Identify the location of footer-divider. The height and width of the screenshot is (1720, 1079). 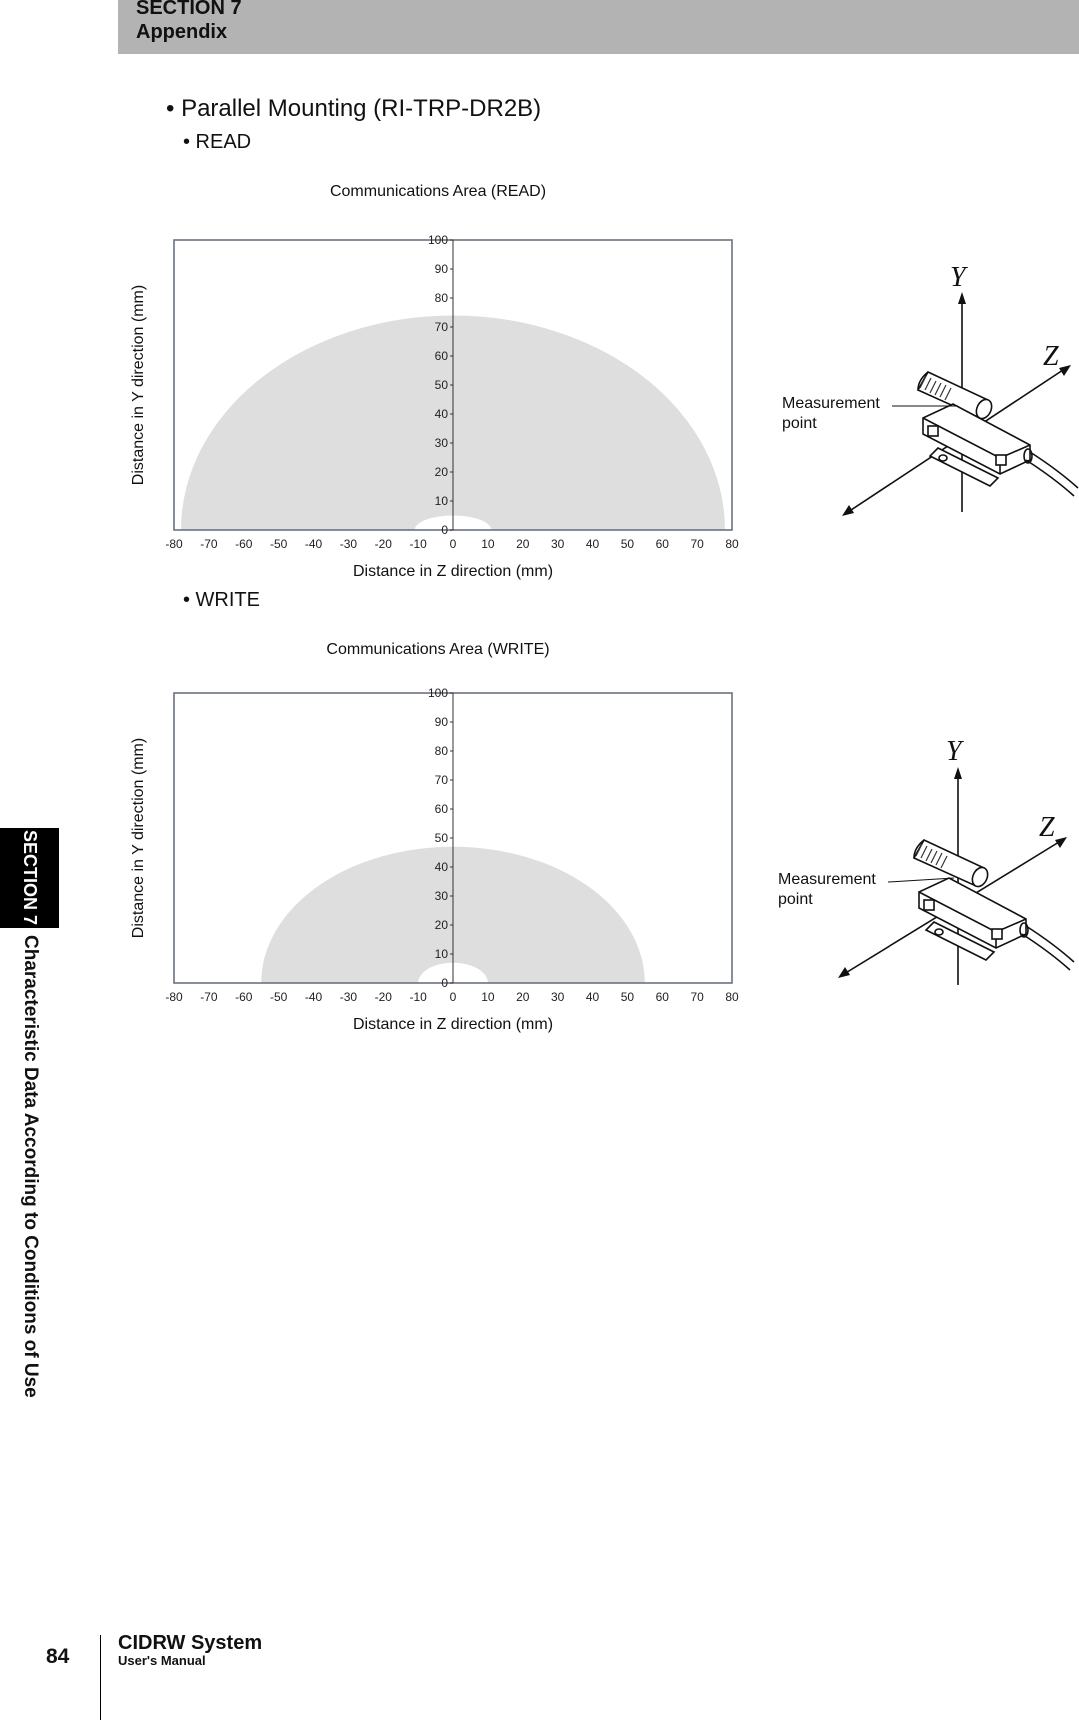
(100, 1677).